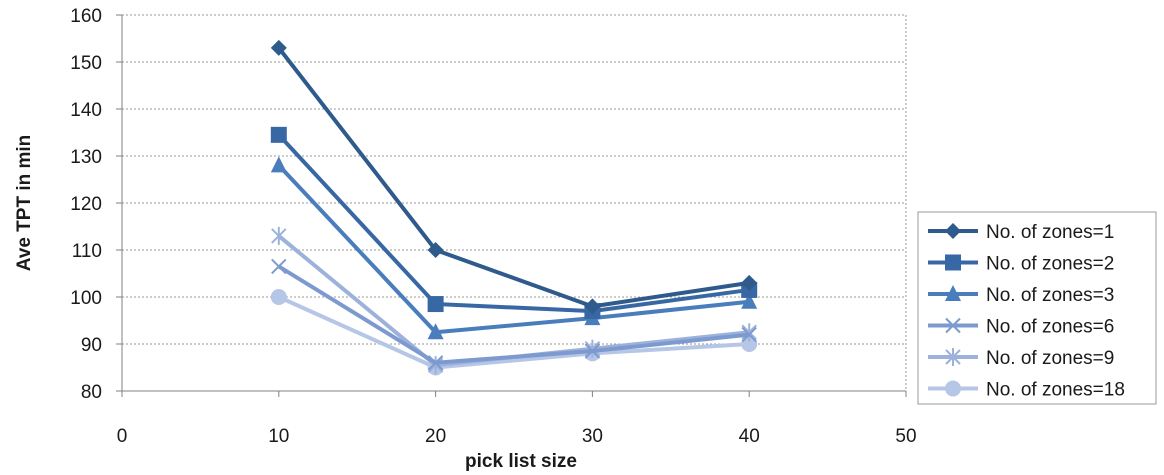 The width and height of the screenshot is (1164, 475). Describe the element at coordinates (1055, 390) in the screenshot. I see `legend-label: No. of zones=18` at that location.